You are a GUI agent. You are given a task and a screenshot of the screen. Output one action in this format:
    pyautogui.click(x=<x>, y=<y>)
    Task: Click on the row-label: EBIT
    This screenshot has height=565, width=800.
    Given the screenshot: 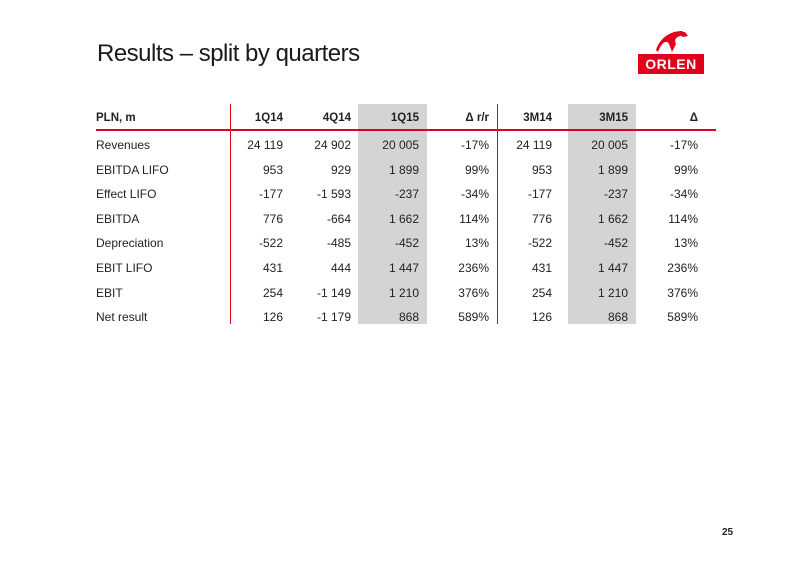 What is the action you would take?
    pyautogui.click(x=109, y=292)
    